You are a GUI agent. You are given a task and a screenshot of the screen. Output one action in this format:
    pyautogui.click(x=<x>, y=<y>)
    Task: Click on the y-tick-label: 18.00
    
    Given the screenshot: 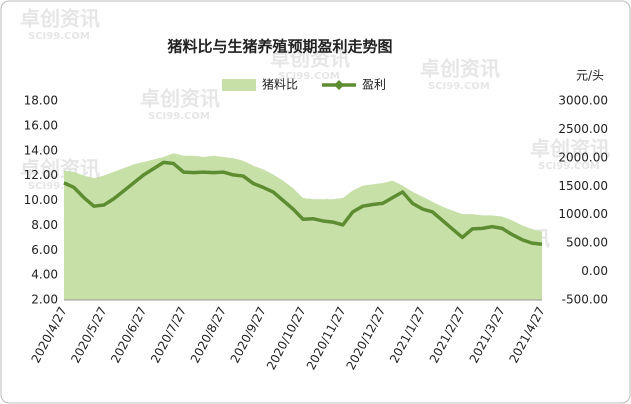 What is the action you would take?
    pyautogui.click(x=41, y=101)
    